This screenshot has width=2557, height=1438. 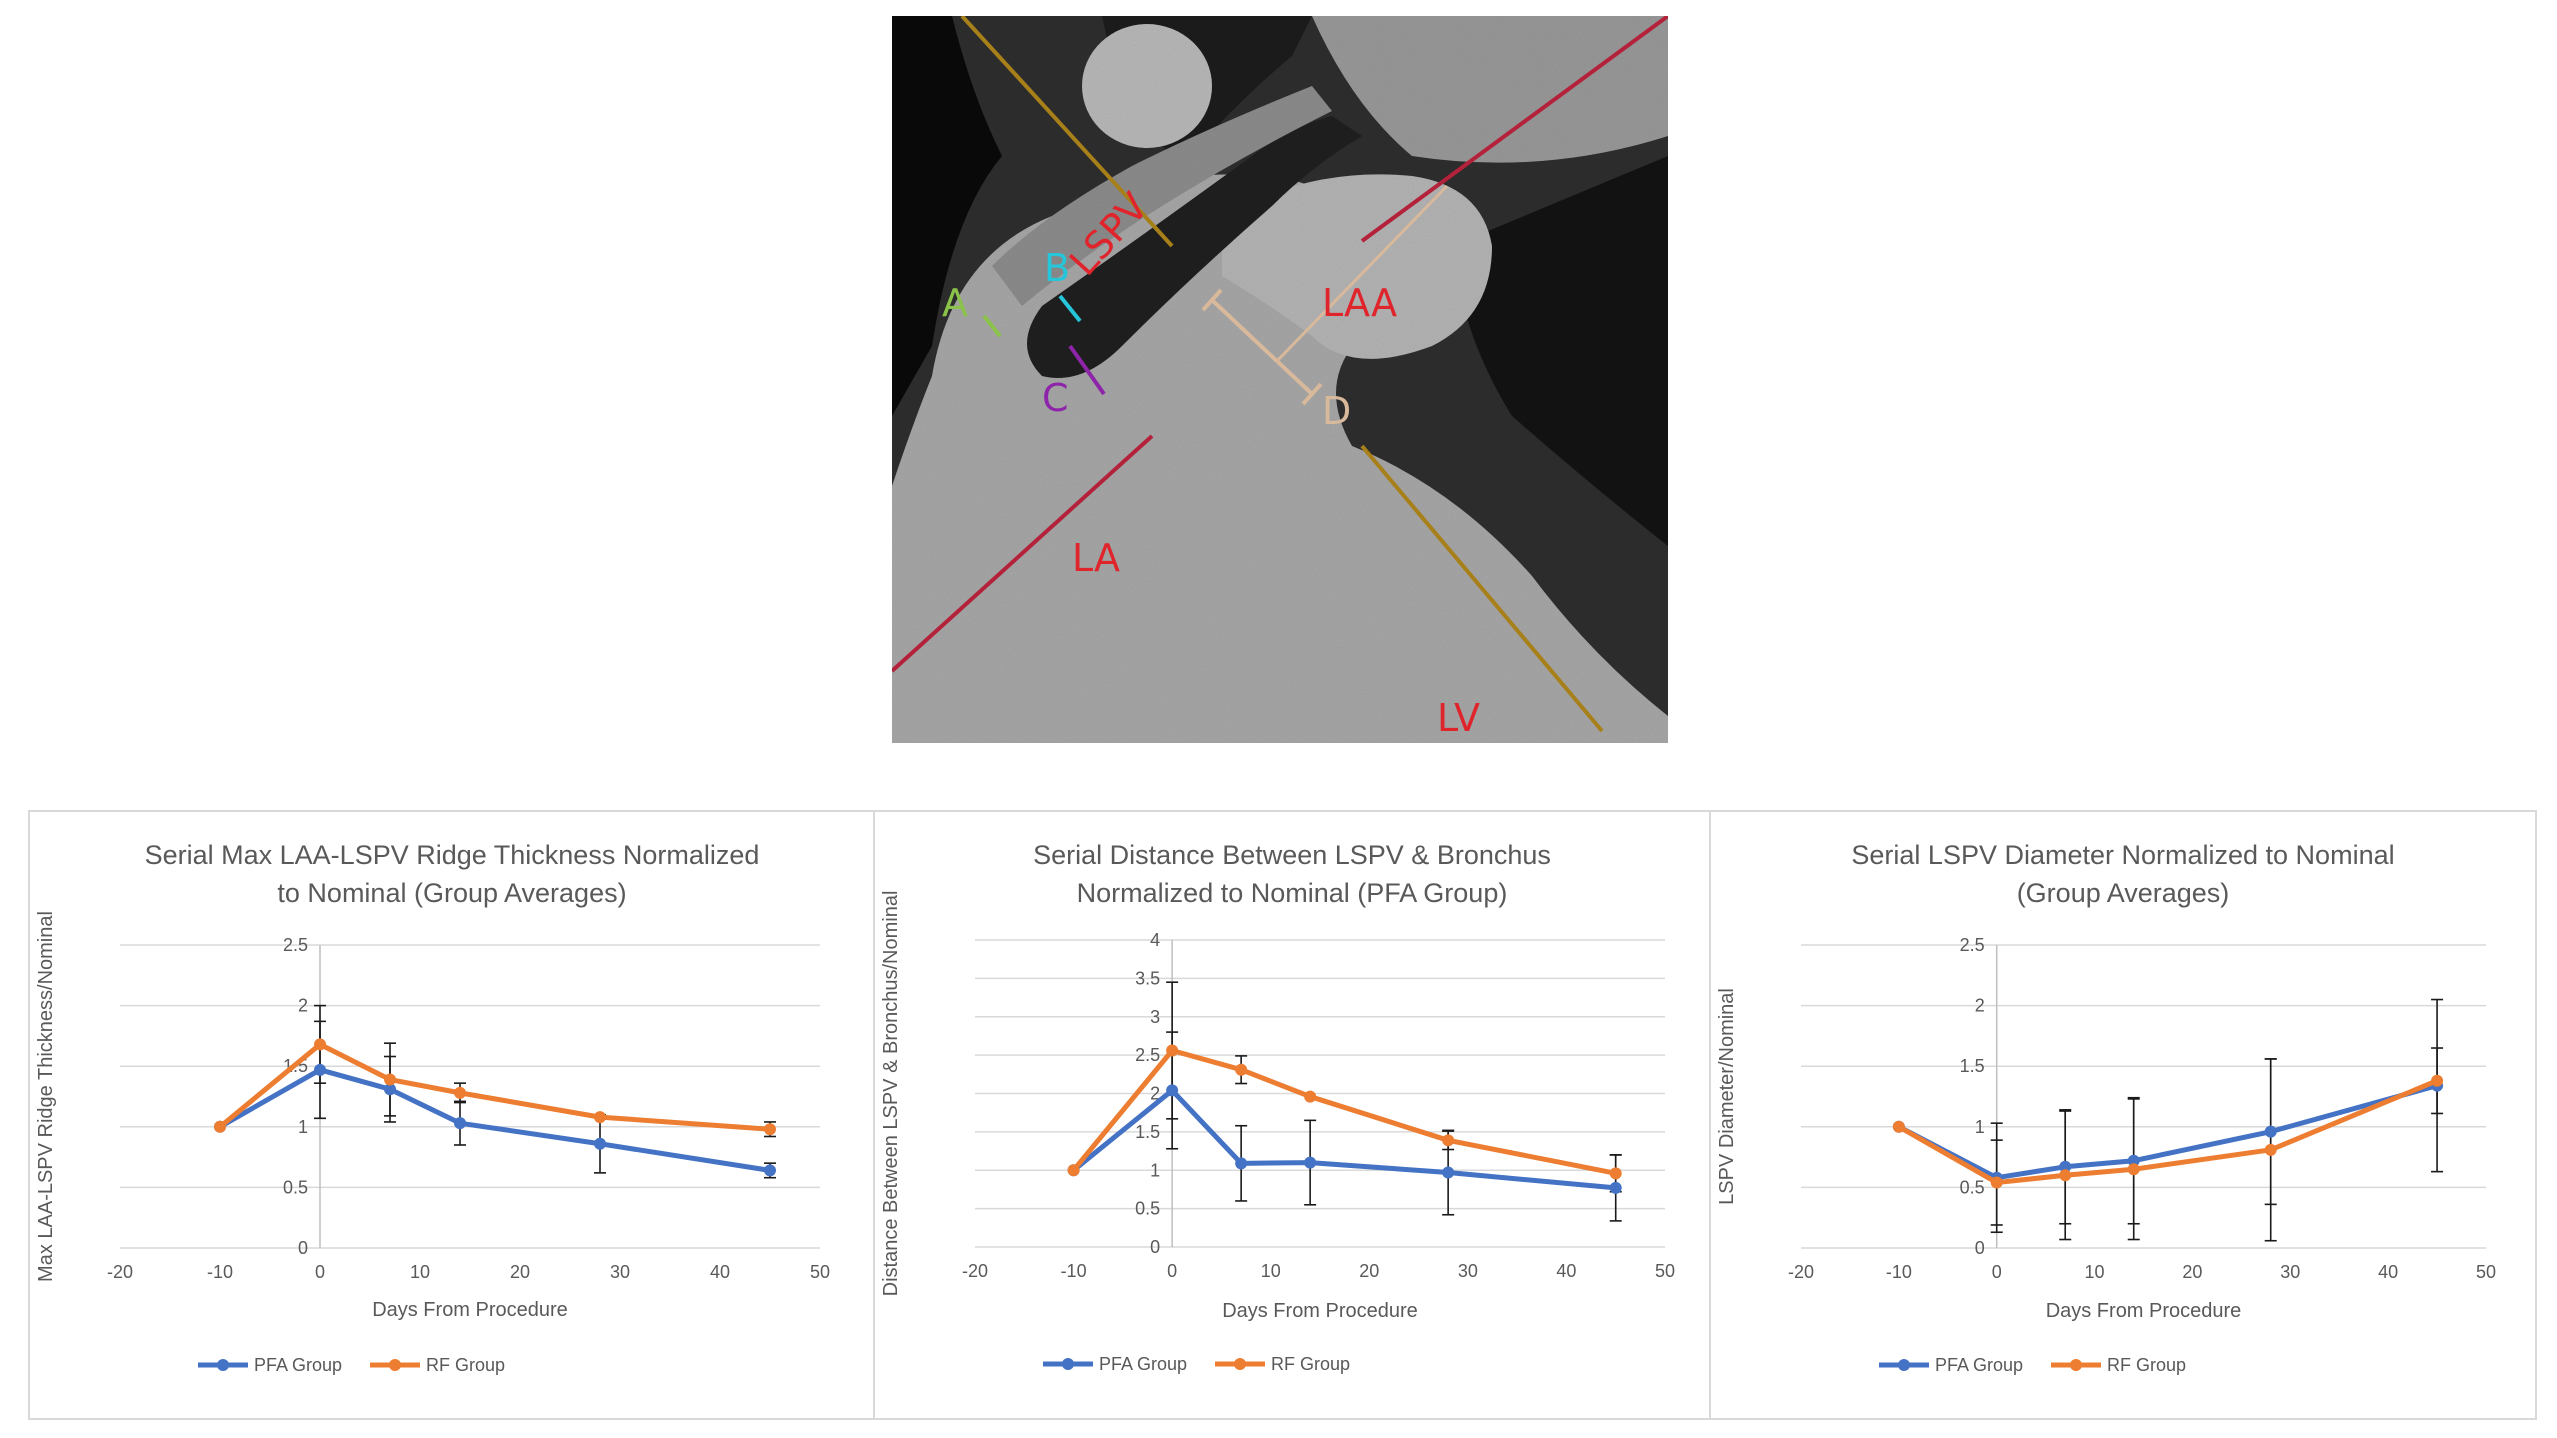 What do you see at coordinates (1514, 129) in the screenshot?
I see `plane-line-red-upper` at bounding box center [1514, 129].